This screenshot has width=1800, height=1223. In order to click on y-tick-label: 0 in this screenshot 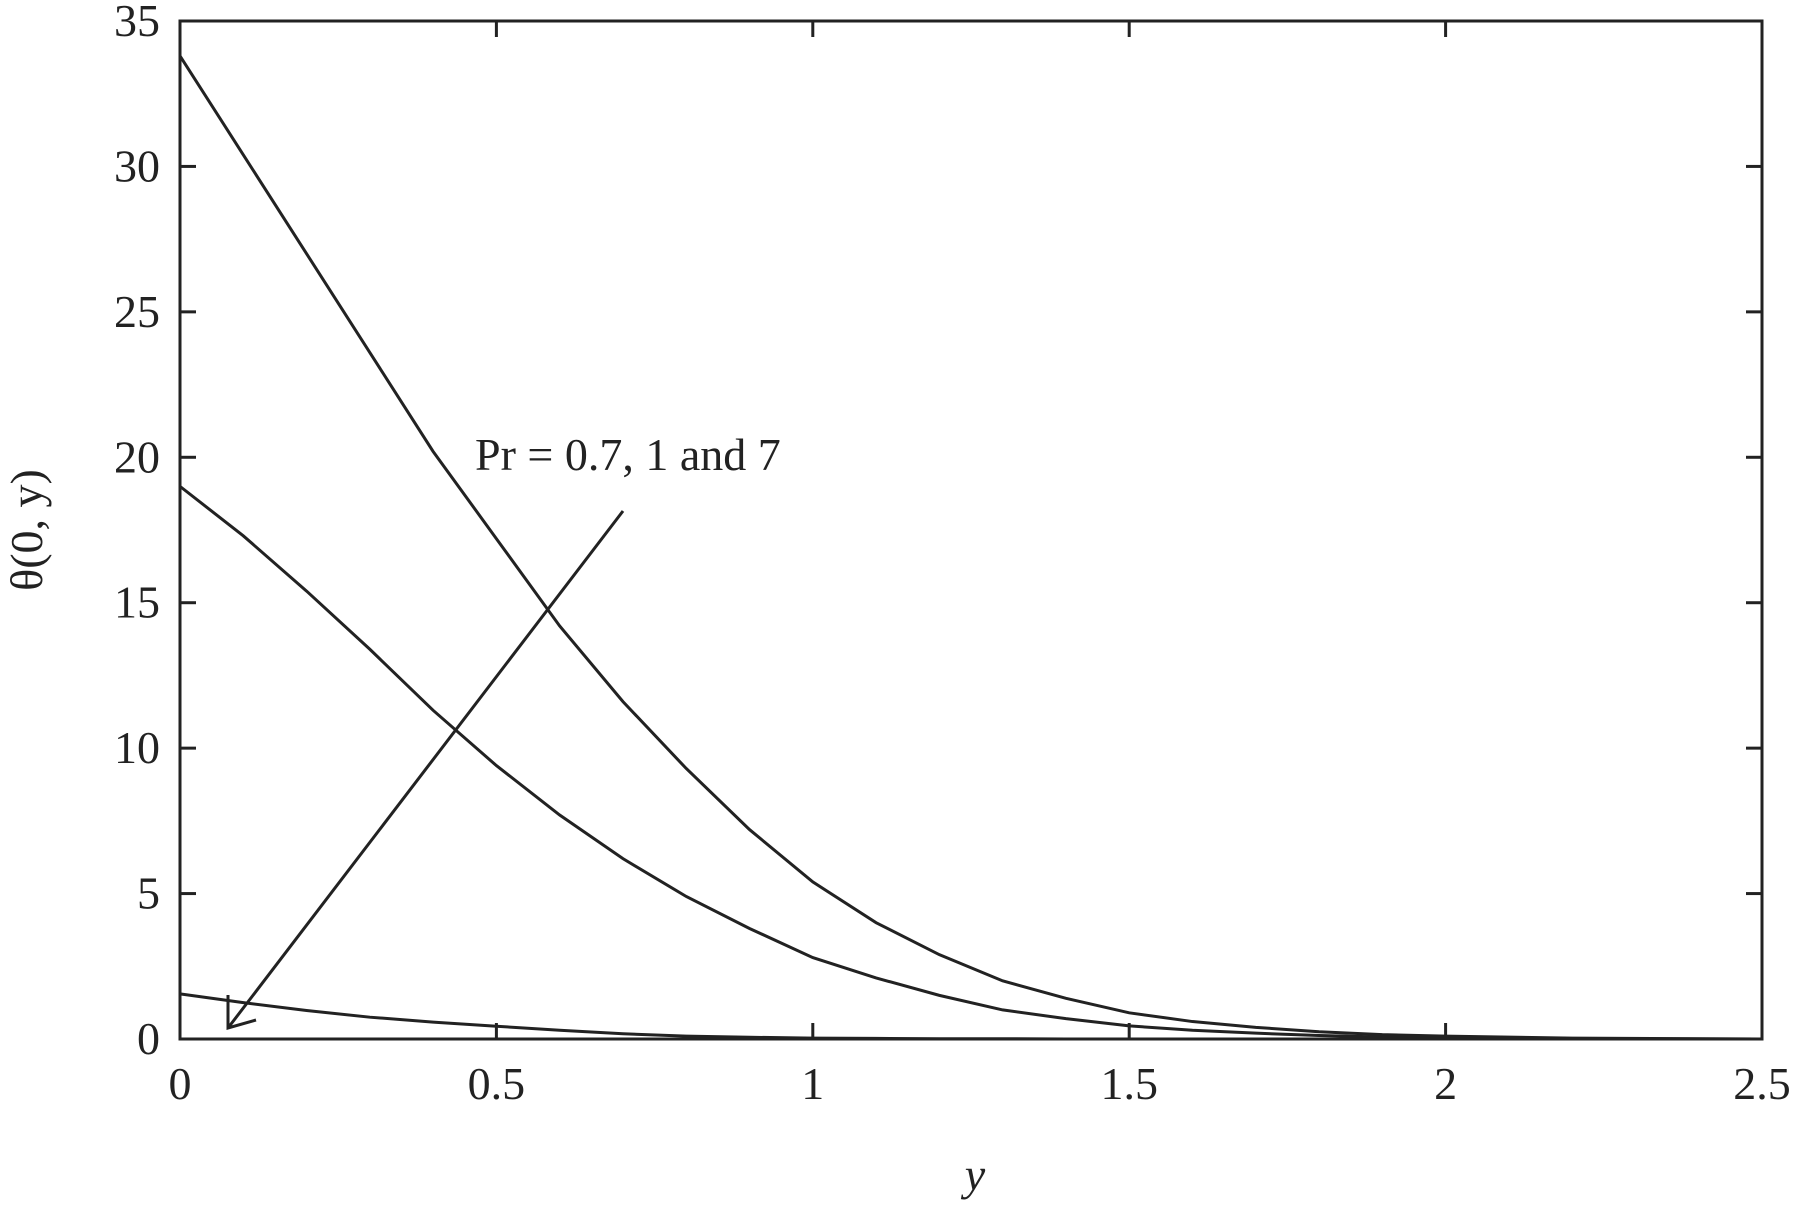, I will do `click(148, 1038)`.